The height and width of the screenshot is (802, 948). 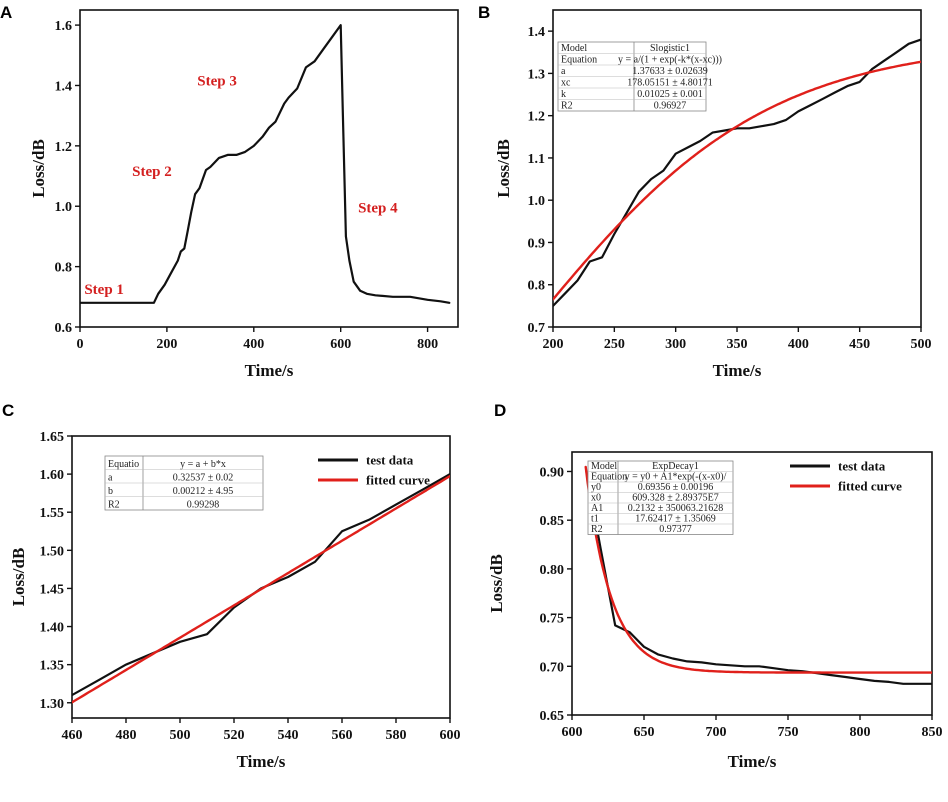 I want to click on fit-table-value: 0.97377, so click(x=675, y=529).